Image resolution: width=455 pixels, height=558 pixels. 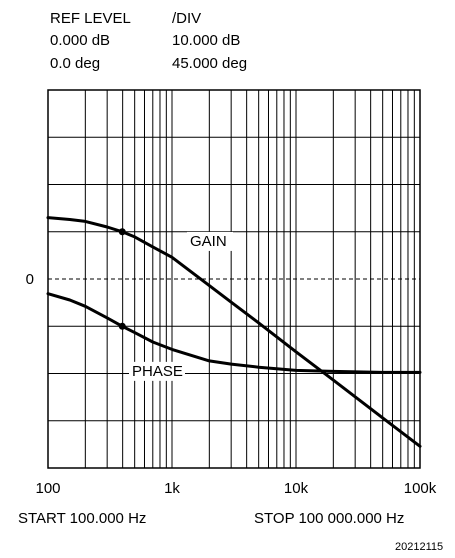 I want to click on x-tick-label: 10k, so click(x=296, y=488).